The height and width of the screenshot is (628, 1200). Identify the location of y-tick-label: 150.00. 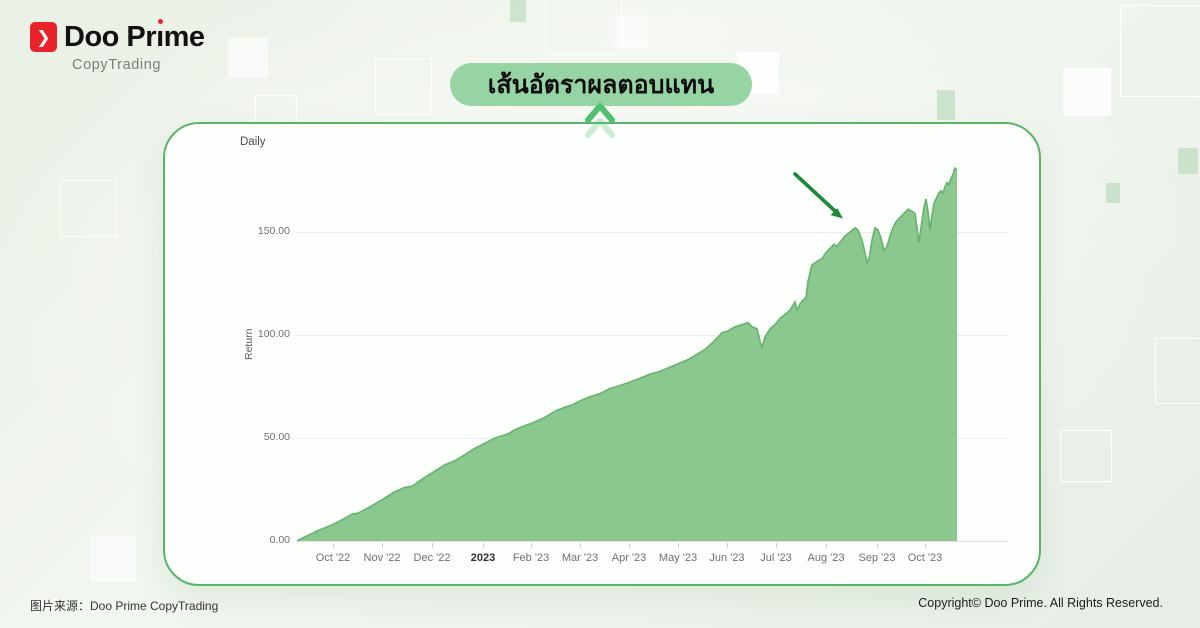
(273, 231).